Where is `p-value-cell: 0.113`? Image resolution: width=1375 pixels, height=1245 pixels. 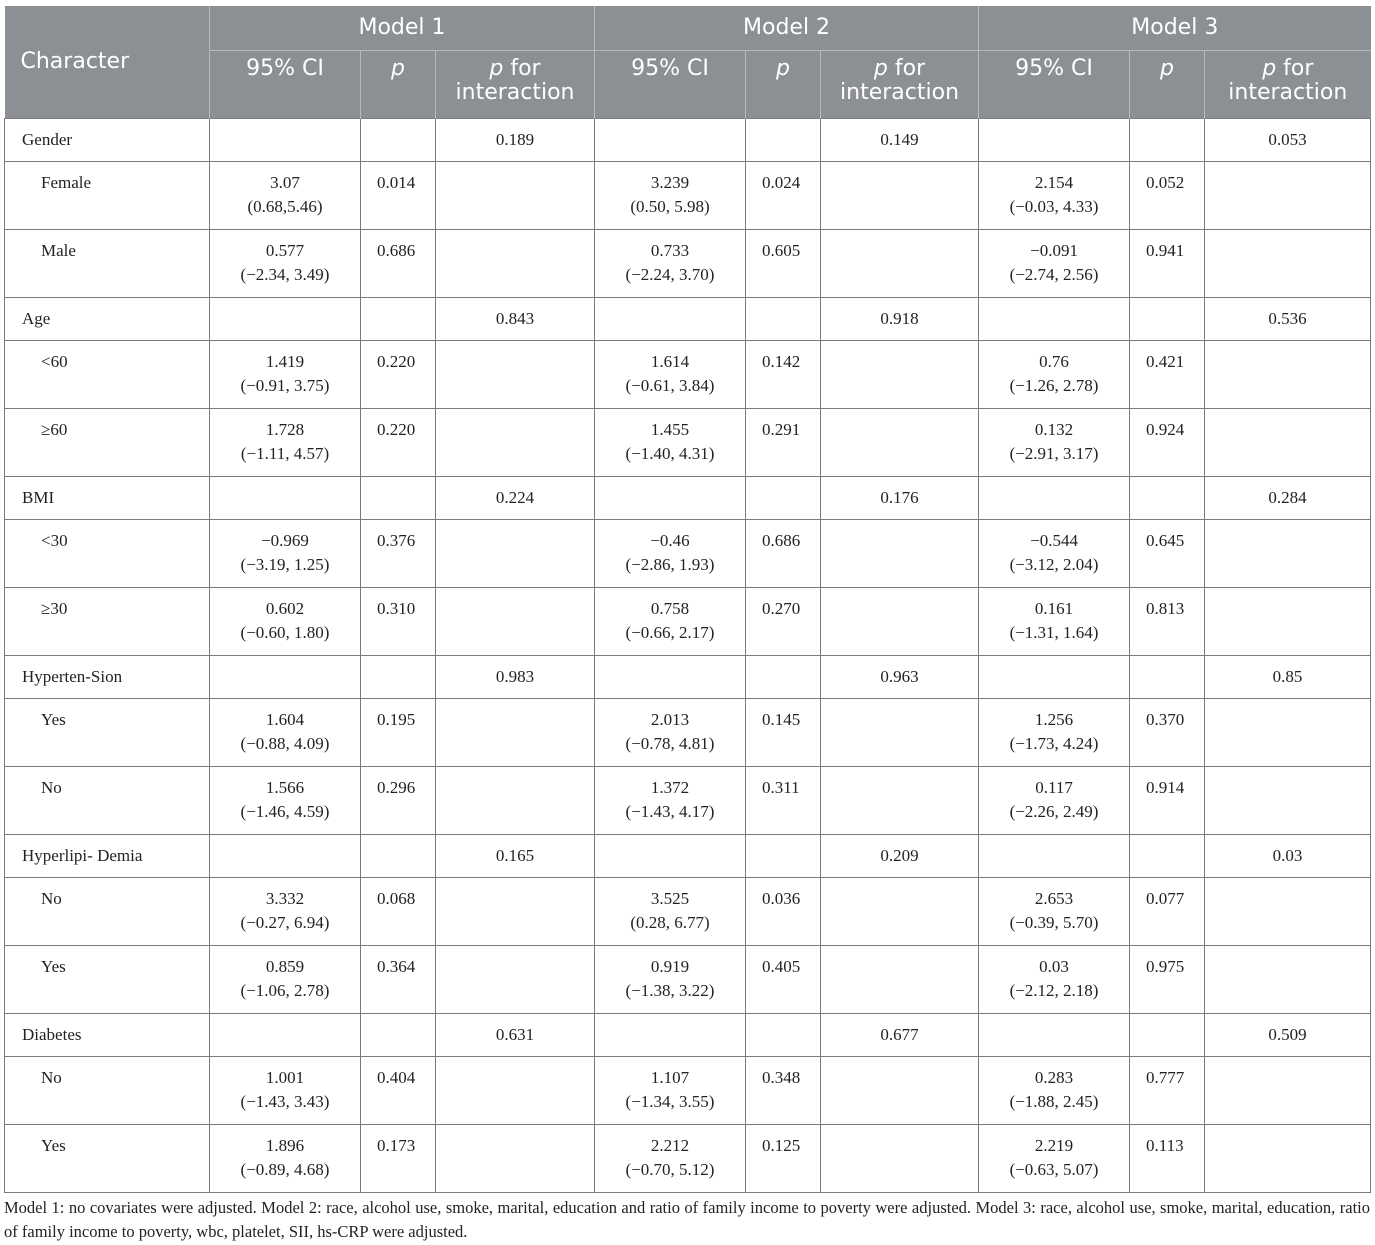
p-value-cell: 0.113 is located at coordinates (1167, 1158).